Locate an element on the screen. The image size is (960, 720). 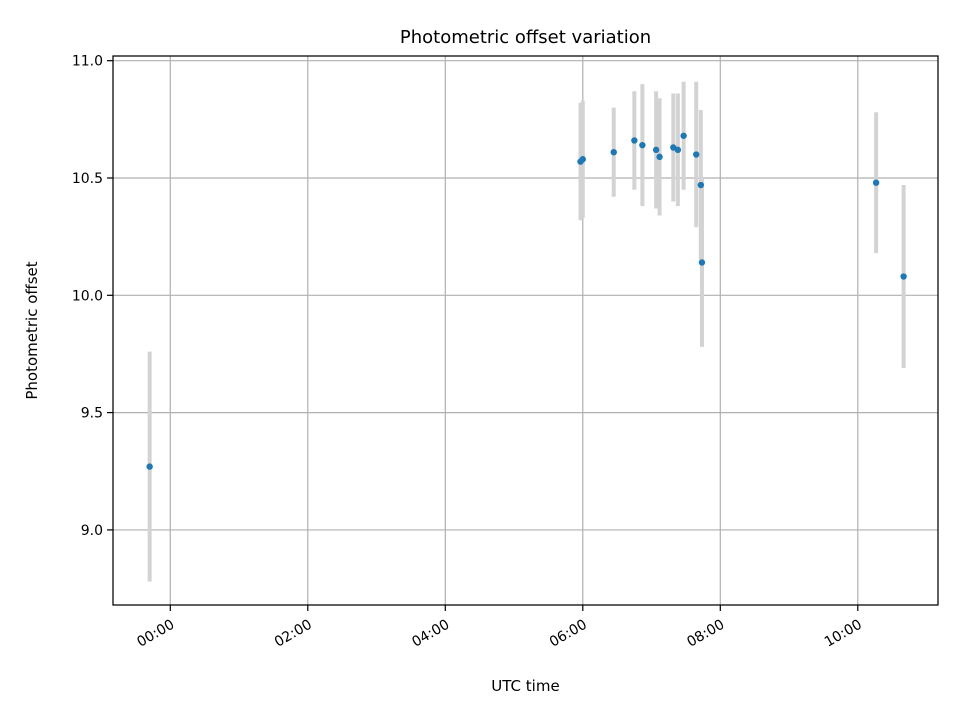
x-axis-ticks: 00:00 02:00 04:00 06:00 08:00 10:00 is located at coordinates (499, 628).